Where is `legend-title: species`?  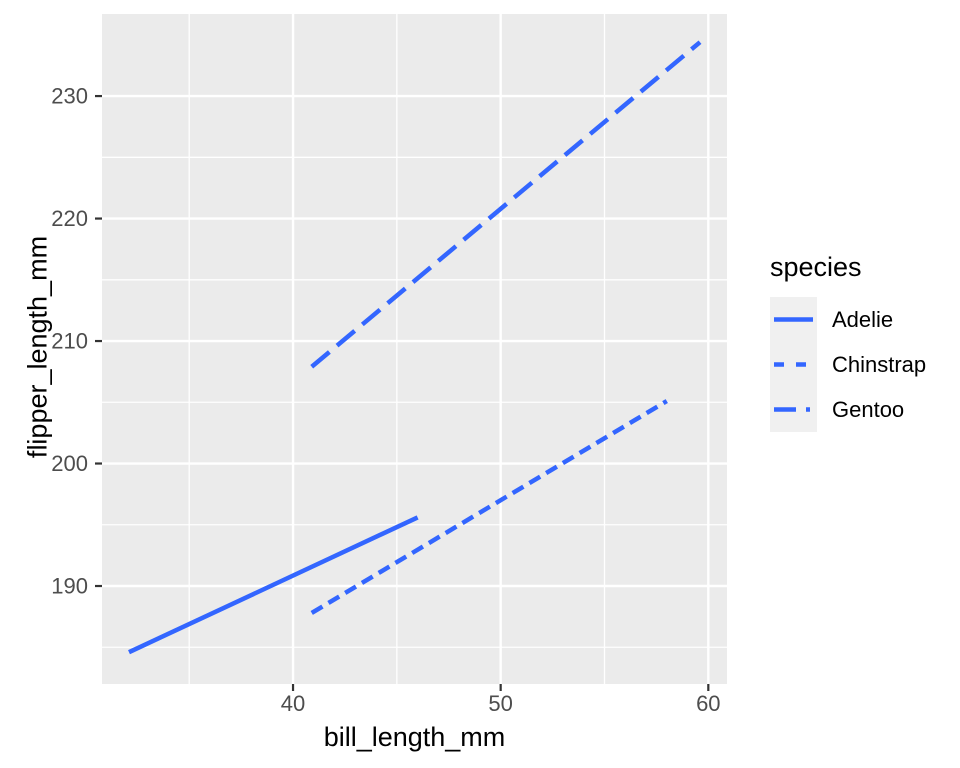 legend-title: species is located at coordinates (816, 267).